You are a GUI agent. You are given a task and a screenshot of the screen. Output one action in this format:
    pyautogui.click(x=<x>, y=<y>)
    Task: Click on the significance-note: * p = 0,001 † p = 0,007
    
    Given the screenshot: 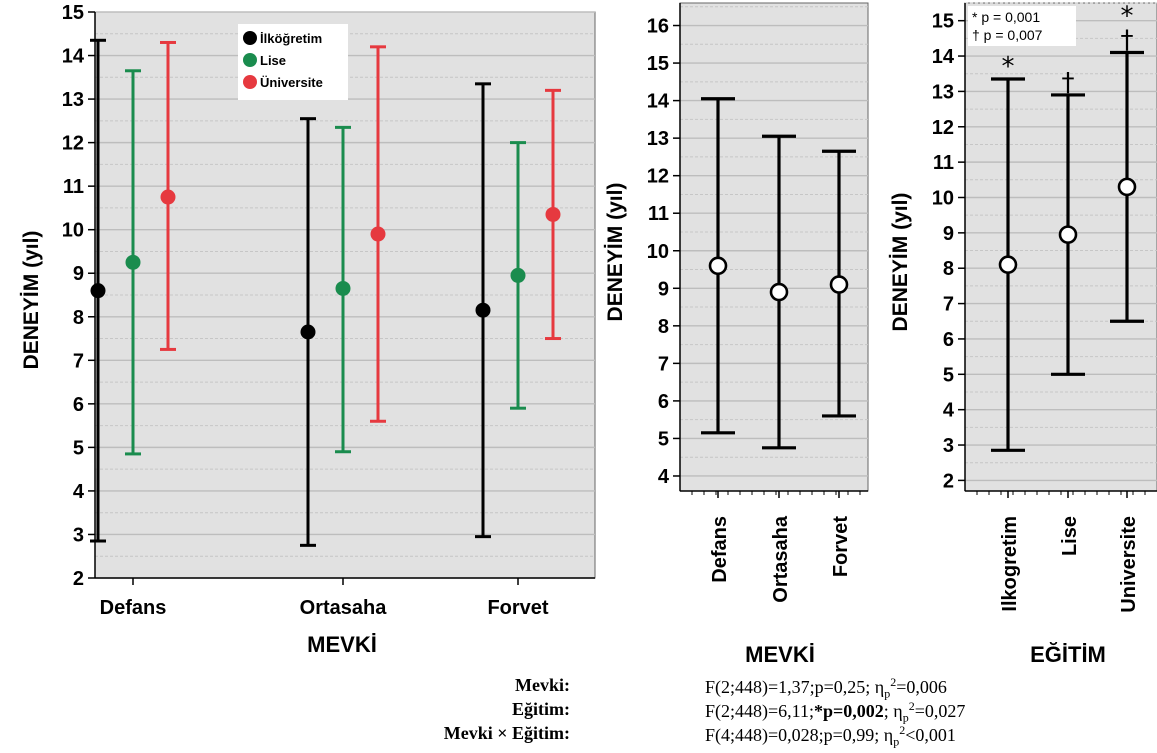 What is the action you would take?
    pyautogui.click(x=1022, y=26)
    